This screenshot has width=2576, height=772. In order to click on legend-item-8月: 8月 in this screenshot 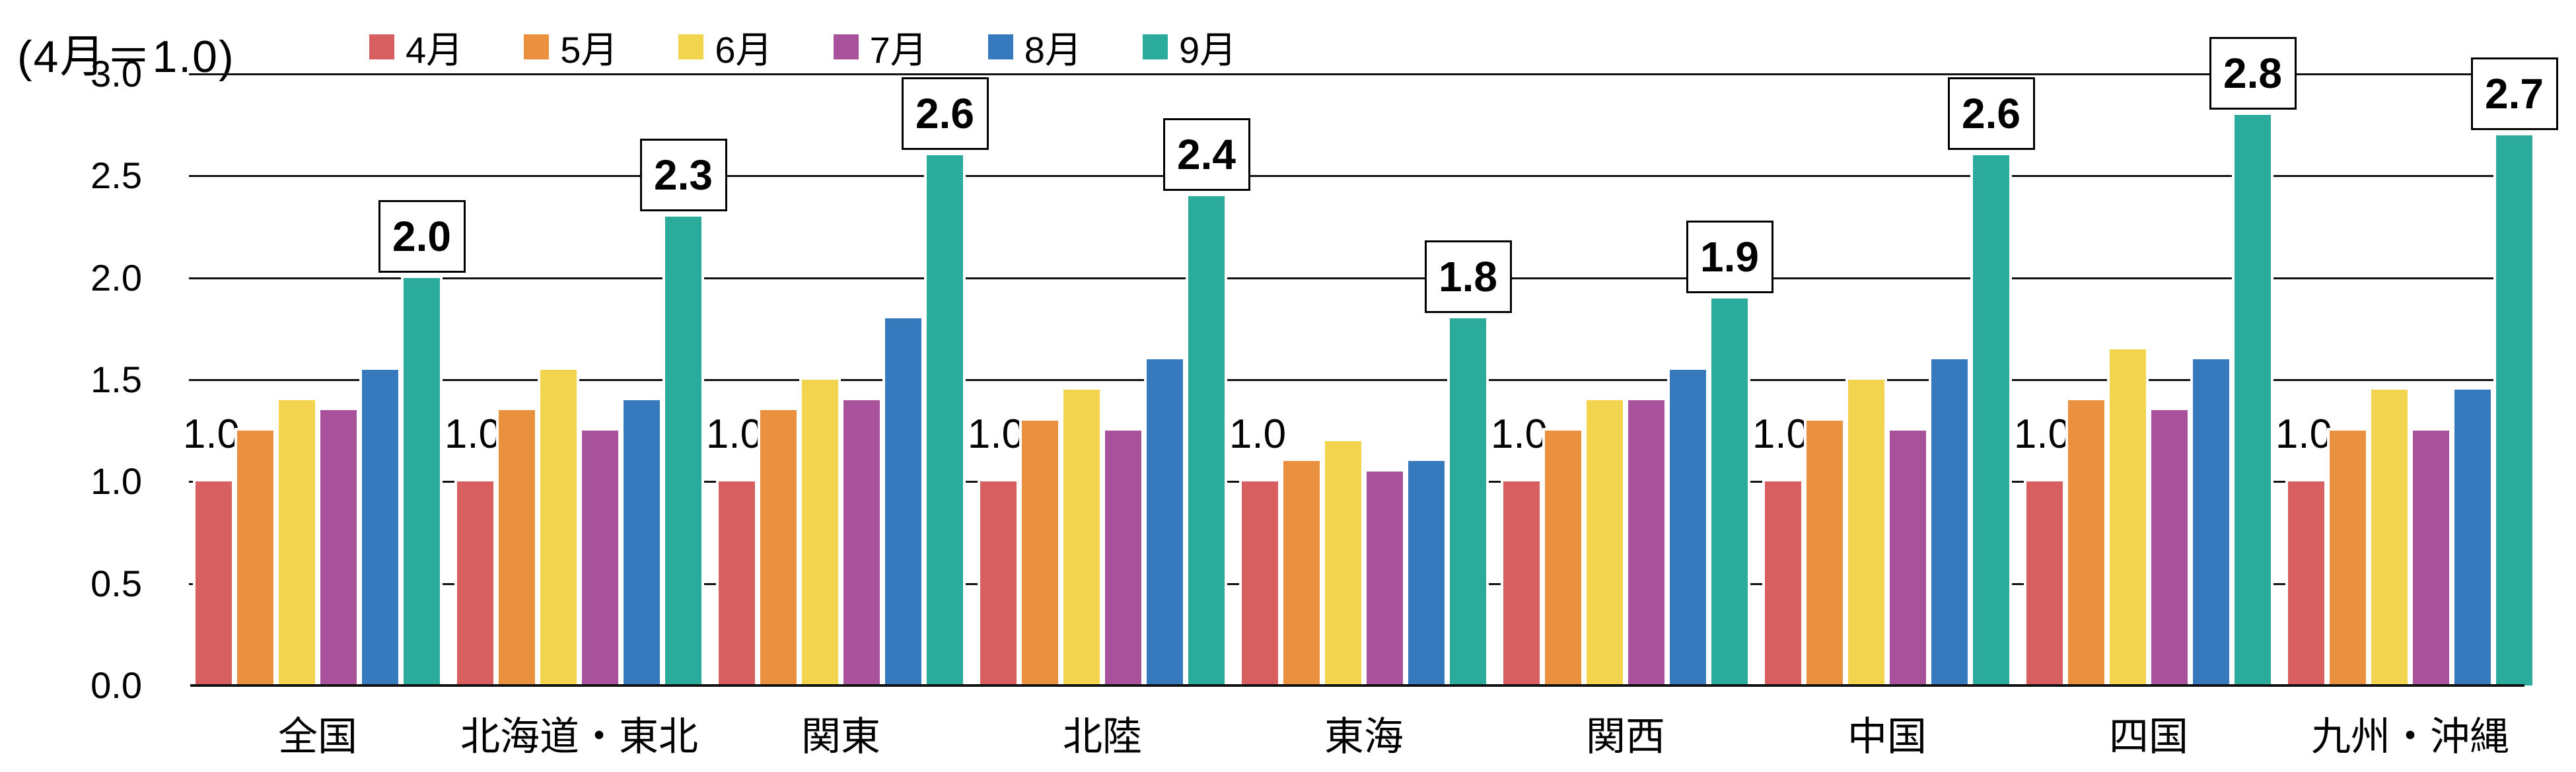, I will do `click(1033, 48)`.